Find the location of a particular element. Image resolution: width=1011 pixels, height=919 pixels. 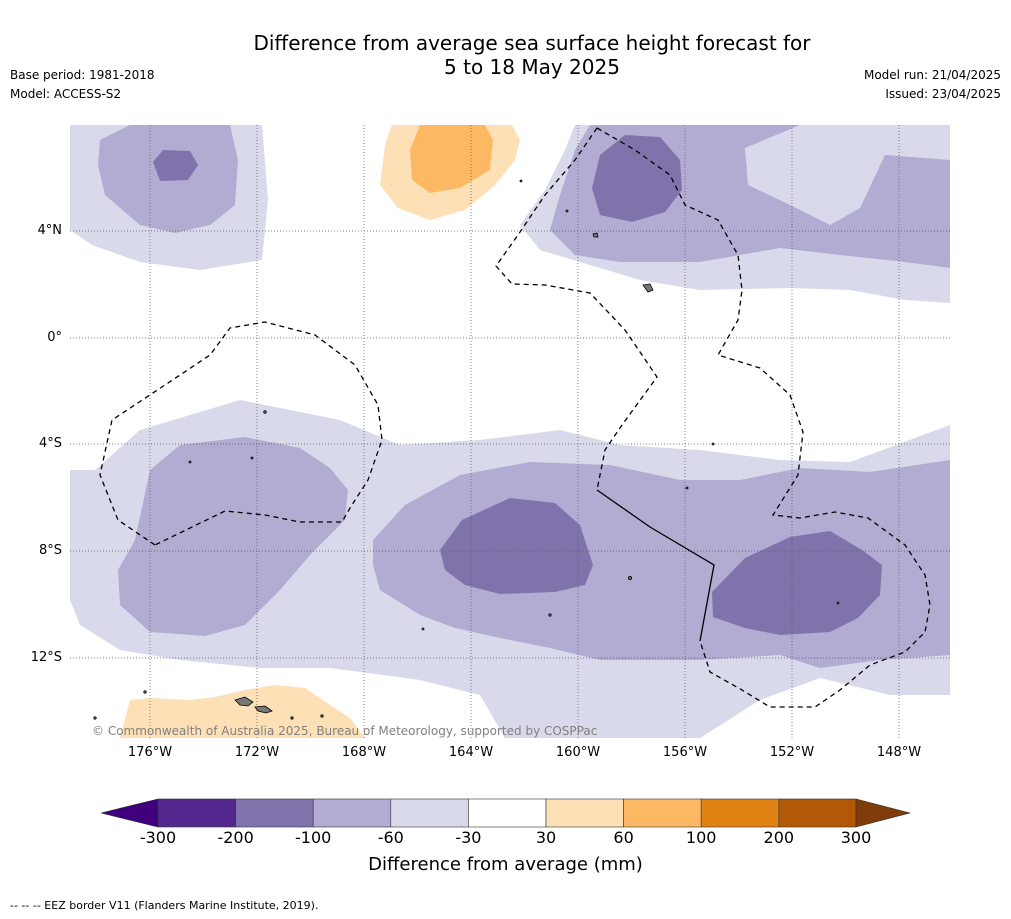

colorbar is located at coordinates (506, 813).